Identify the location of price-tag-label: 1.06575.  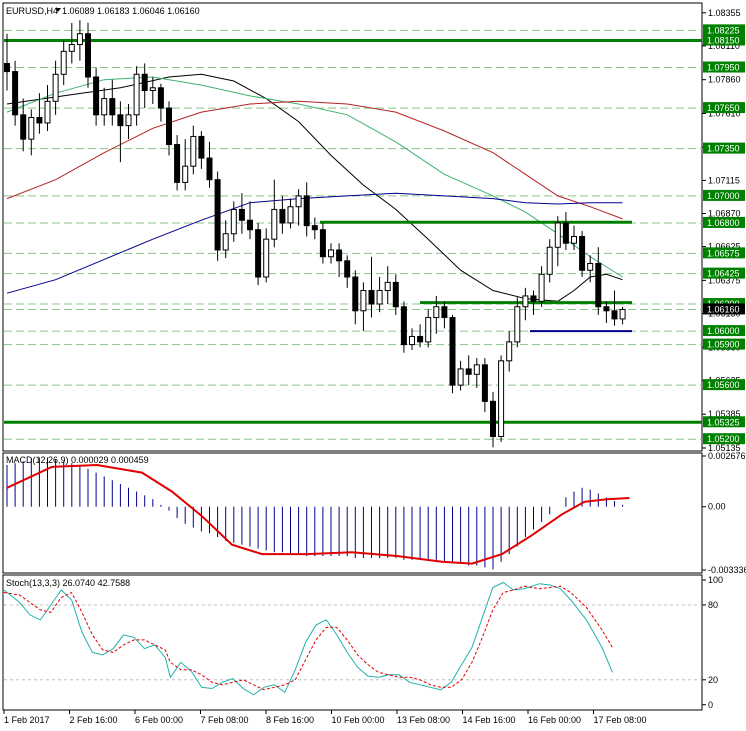
(723, 253).